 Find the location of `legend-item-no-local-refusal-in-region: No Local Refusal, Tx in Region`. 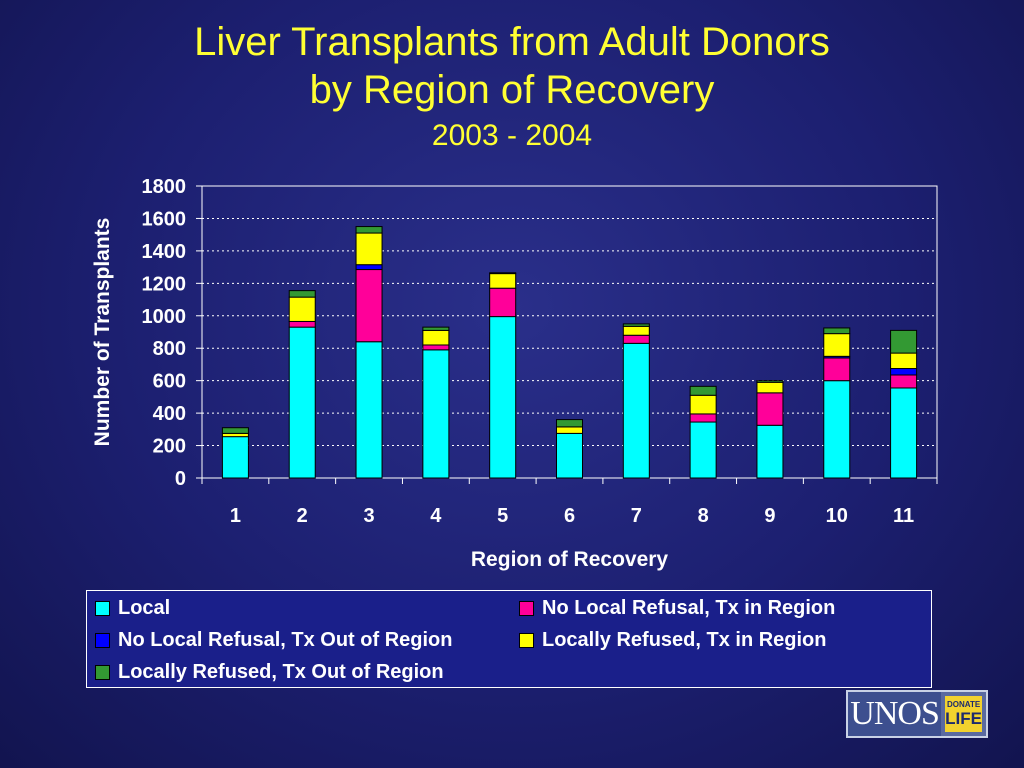

legend-item-no-local-refusal-in-region: No Local Refusal, Tx in Region is located at coordinates (677, 608).